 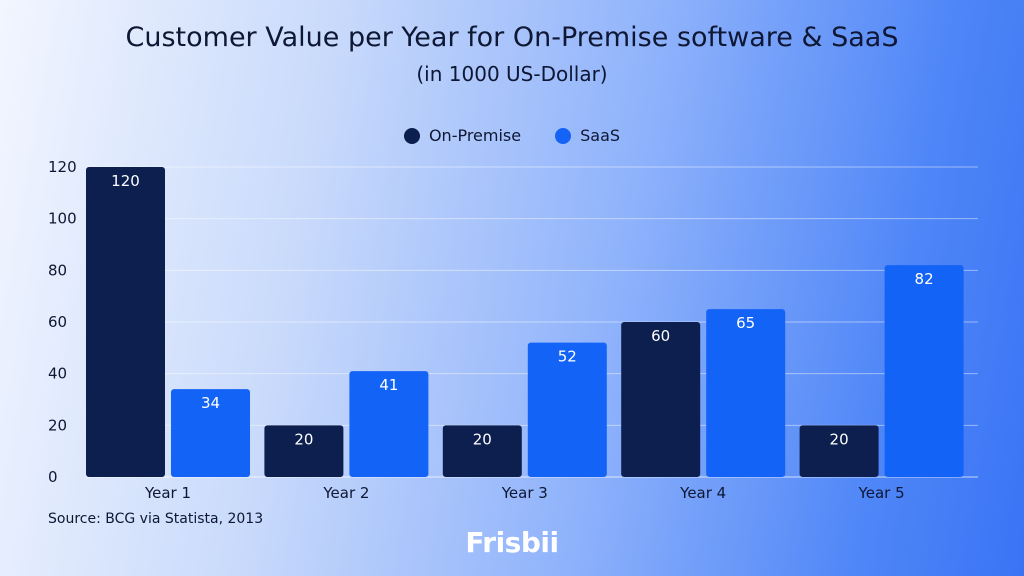 I want to click on y-tick-label: 0, so click(x=53, y=477).